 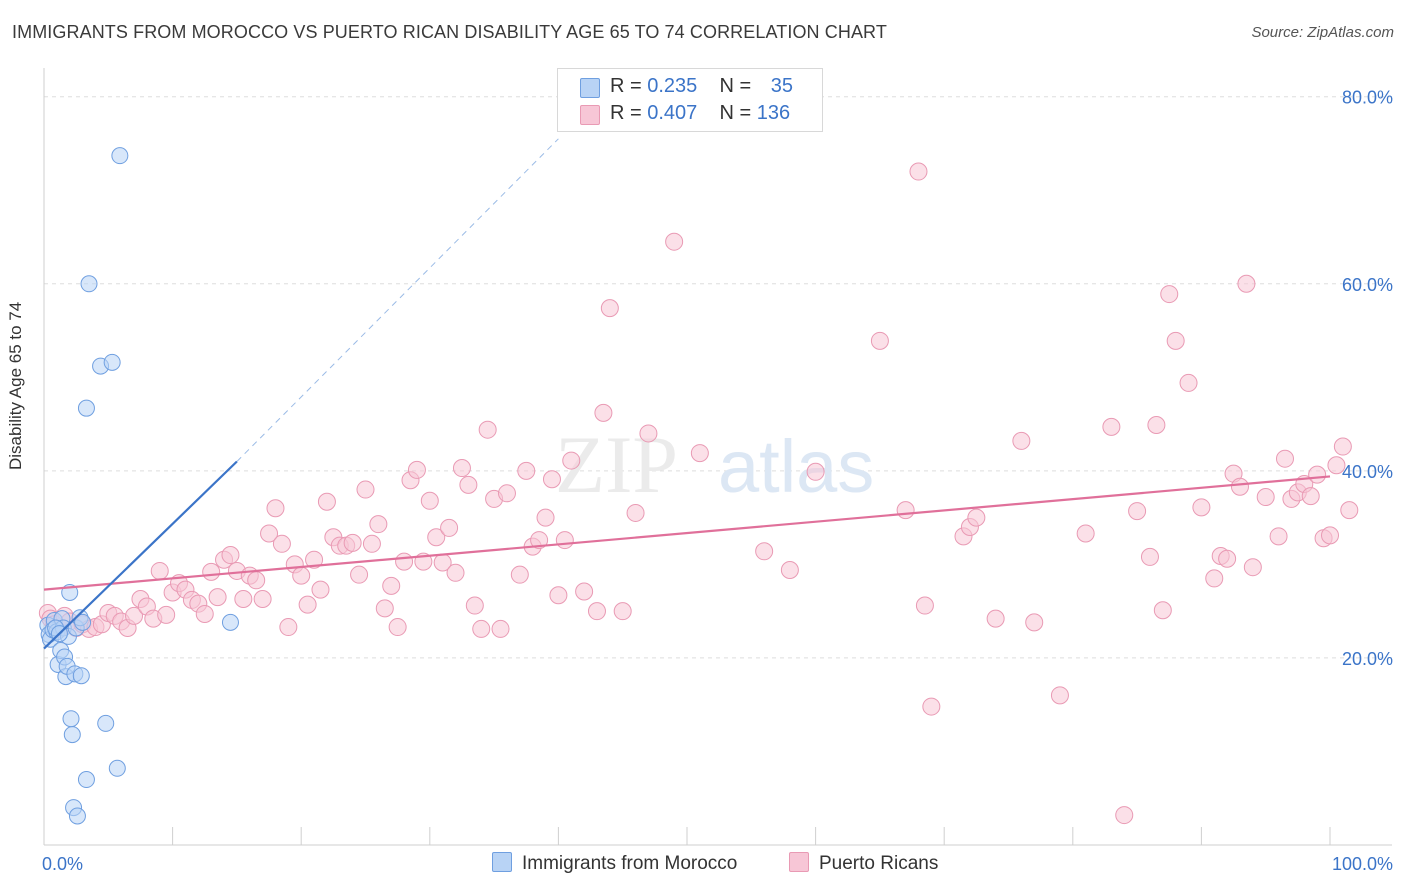 I want to click on bottom-legend-swatch-blue, so click(x=502, y=862).